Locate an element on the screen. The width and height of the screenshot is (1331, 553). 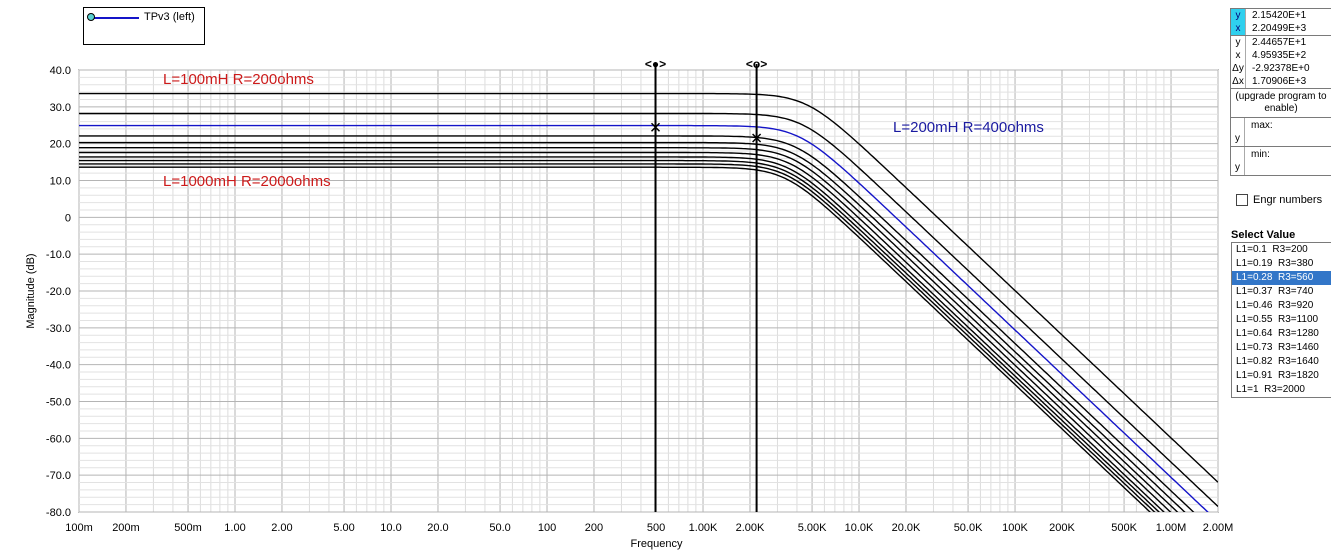
cursor1-x-row: x 2.20499E+3 is located at coordinates (1281, 28).